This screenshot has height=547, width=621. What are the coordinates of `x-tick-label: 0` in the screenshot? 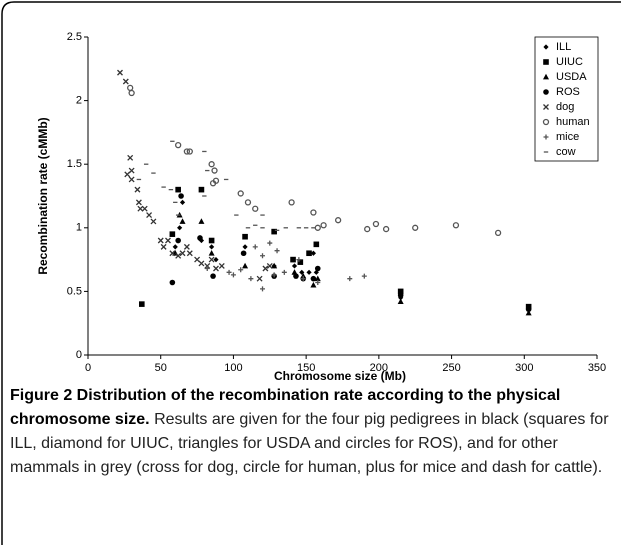 It's located at (88, 368).